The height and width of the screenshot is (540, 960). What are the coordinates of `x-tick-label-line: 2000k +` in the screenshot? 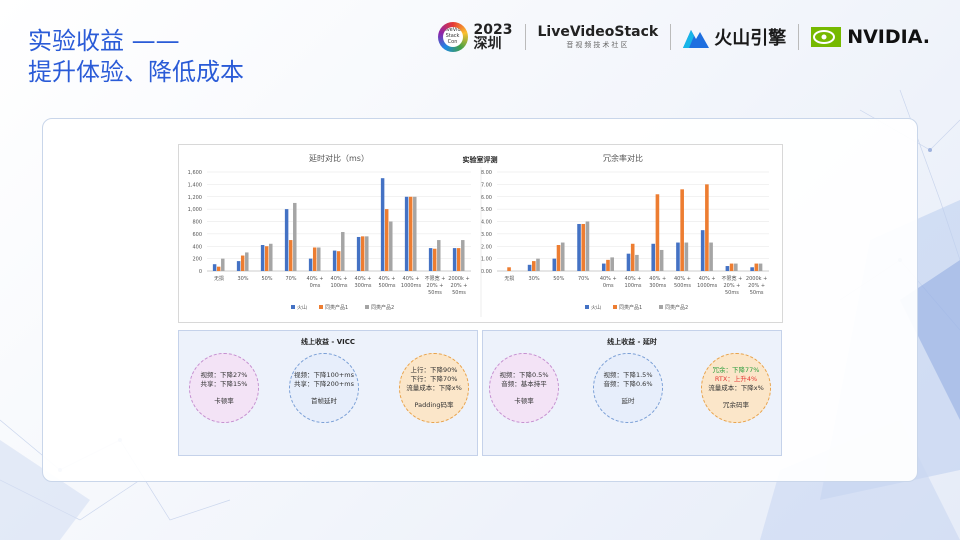 It's located at (458, 279).